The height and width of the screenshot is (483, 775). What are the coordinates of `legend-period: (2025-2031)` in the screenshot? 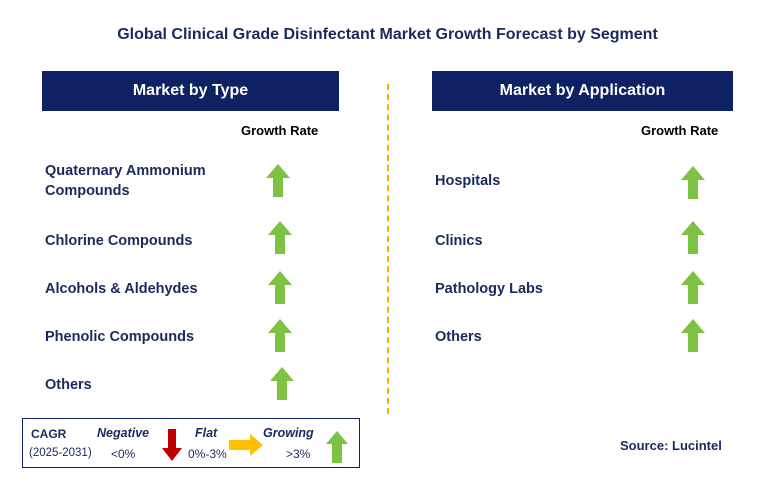 It's located at (60, 453).